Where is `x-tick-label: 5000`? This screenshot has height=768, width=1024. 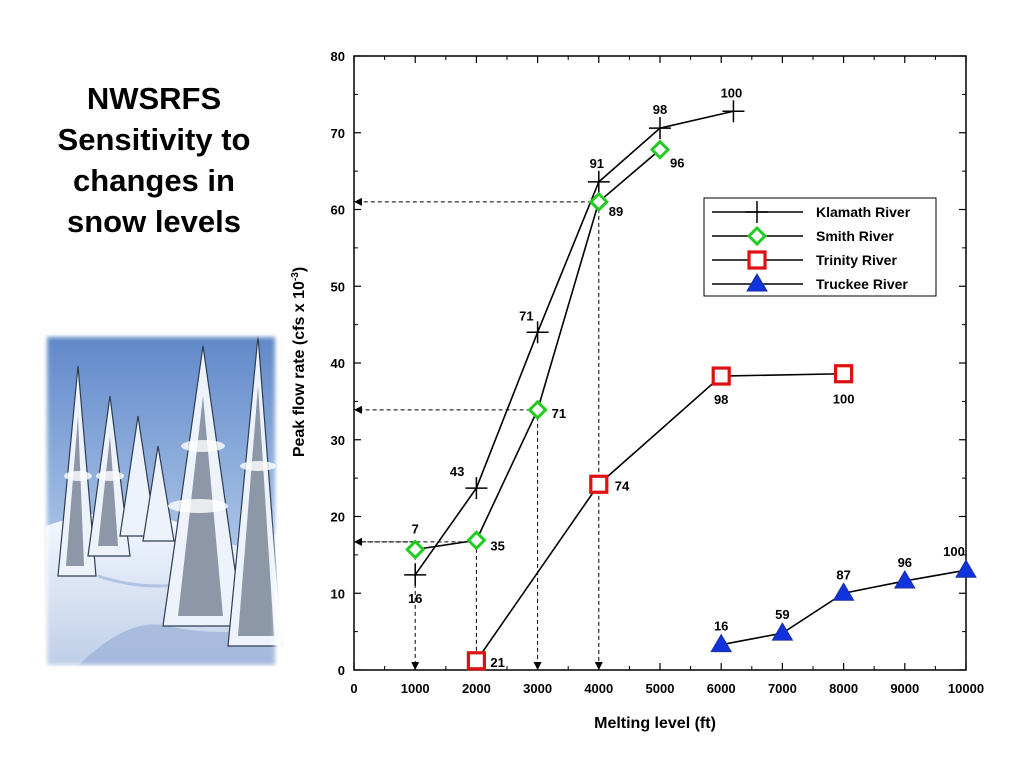
x-tick-label: 5000 is located at coordinates (660, 688).